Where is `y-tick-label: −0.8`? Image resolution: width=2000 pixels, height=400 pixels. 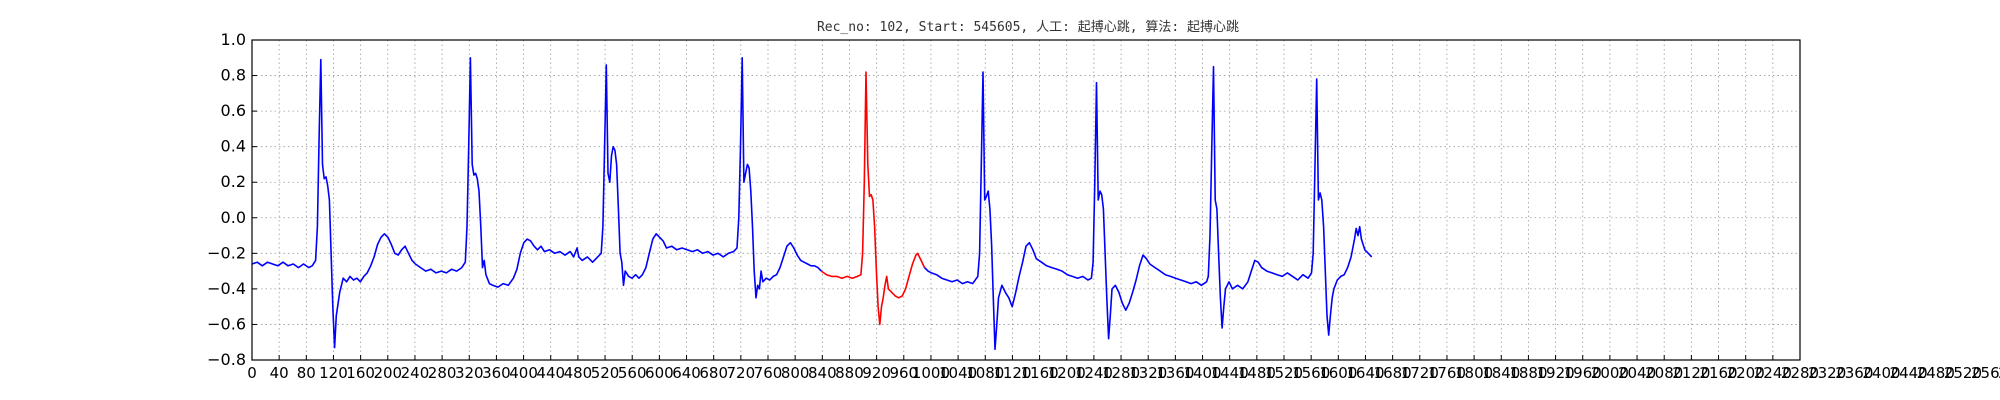 y-tick-label: −0.8 is located at coordinates (226, 359).